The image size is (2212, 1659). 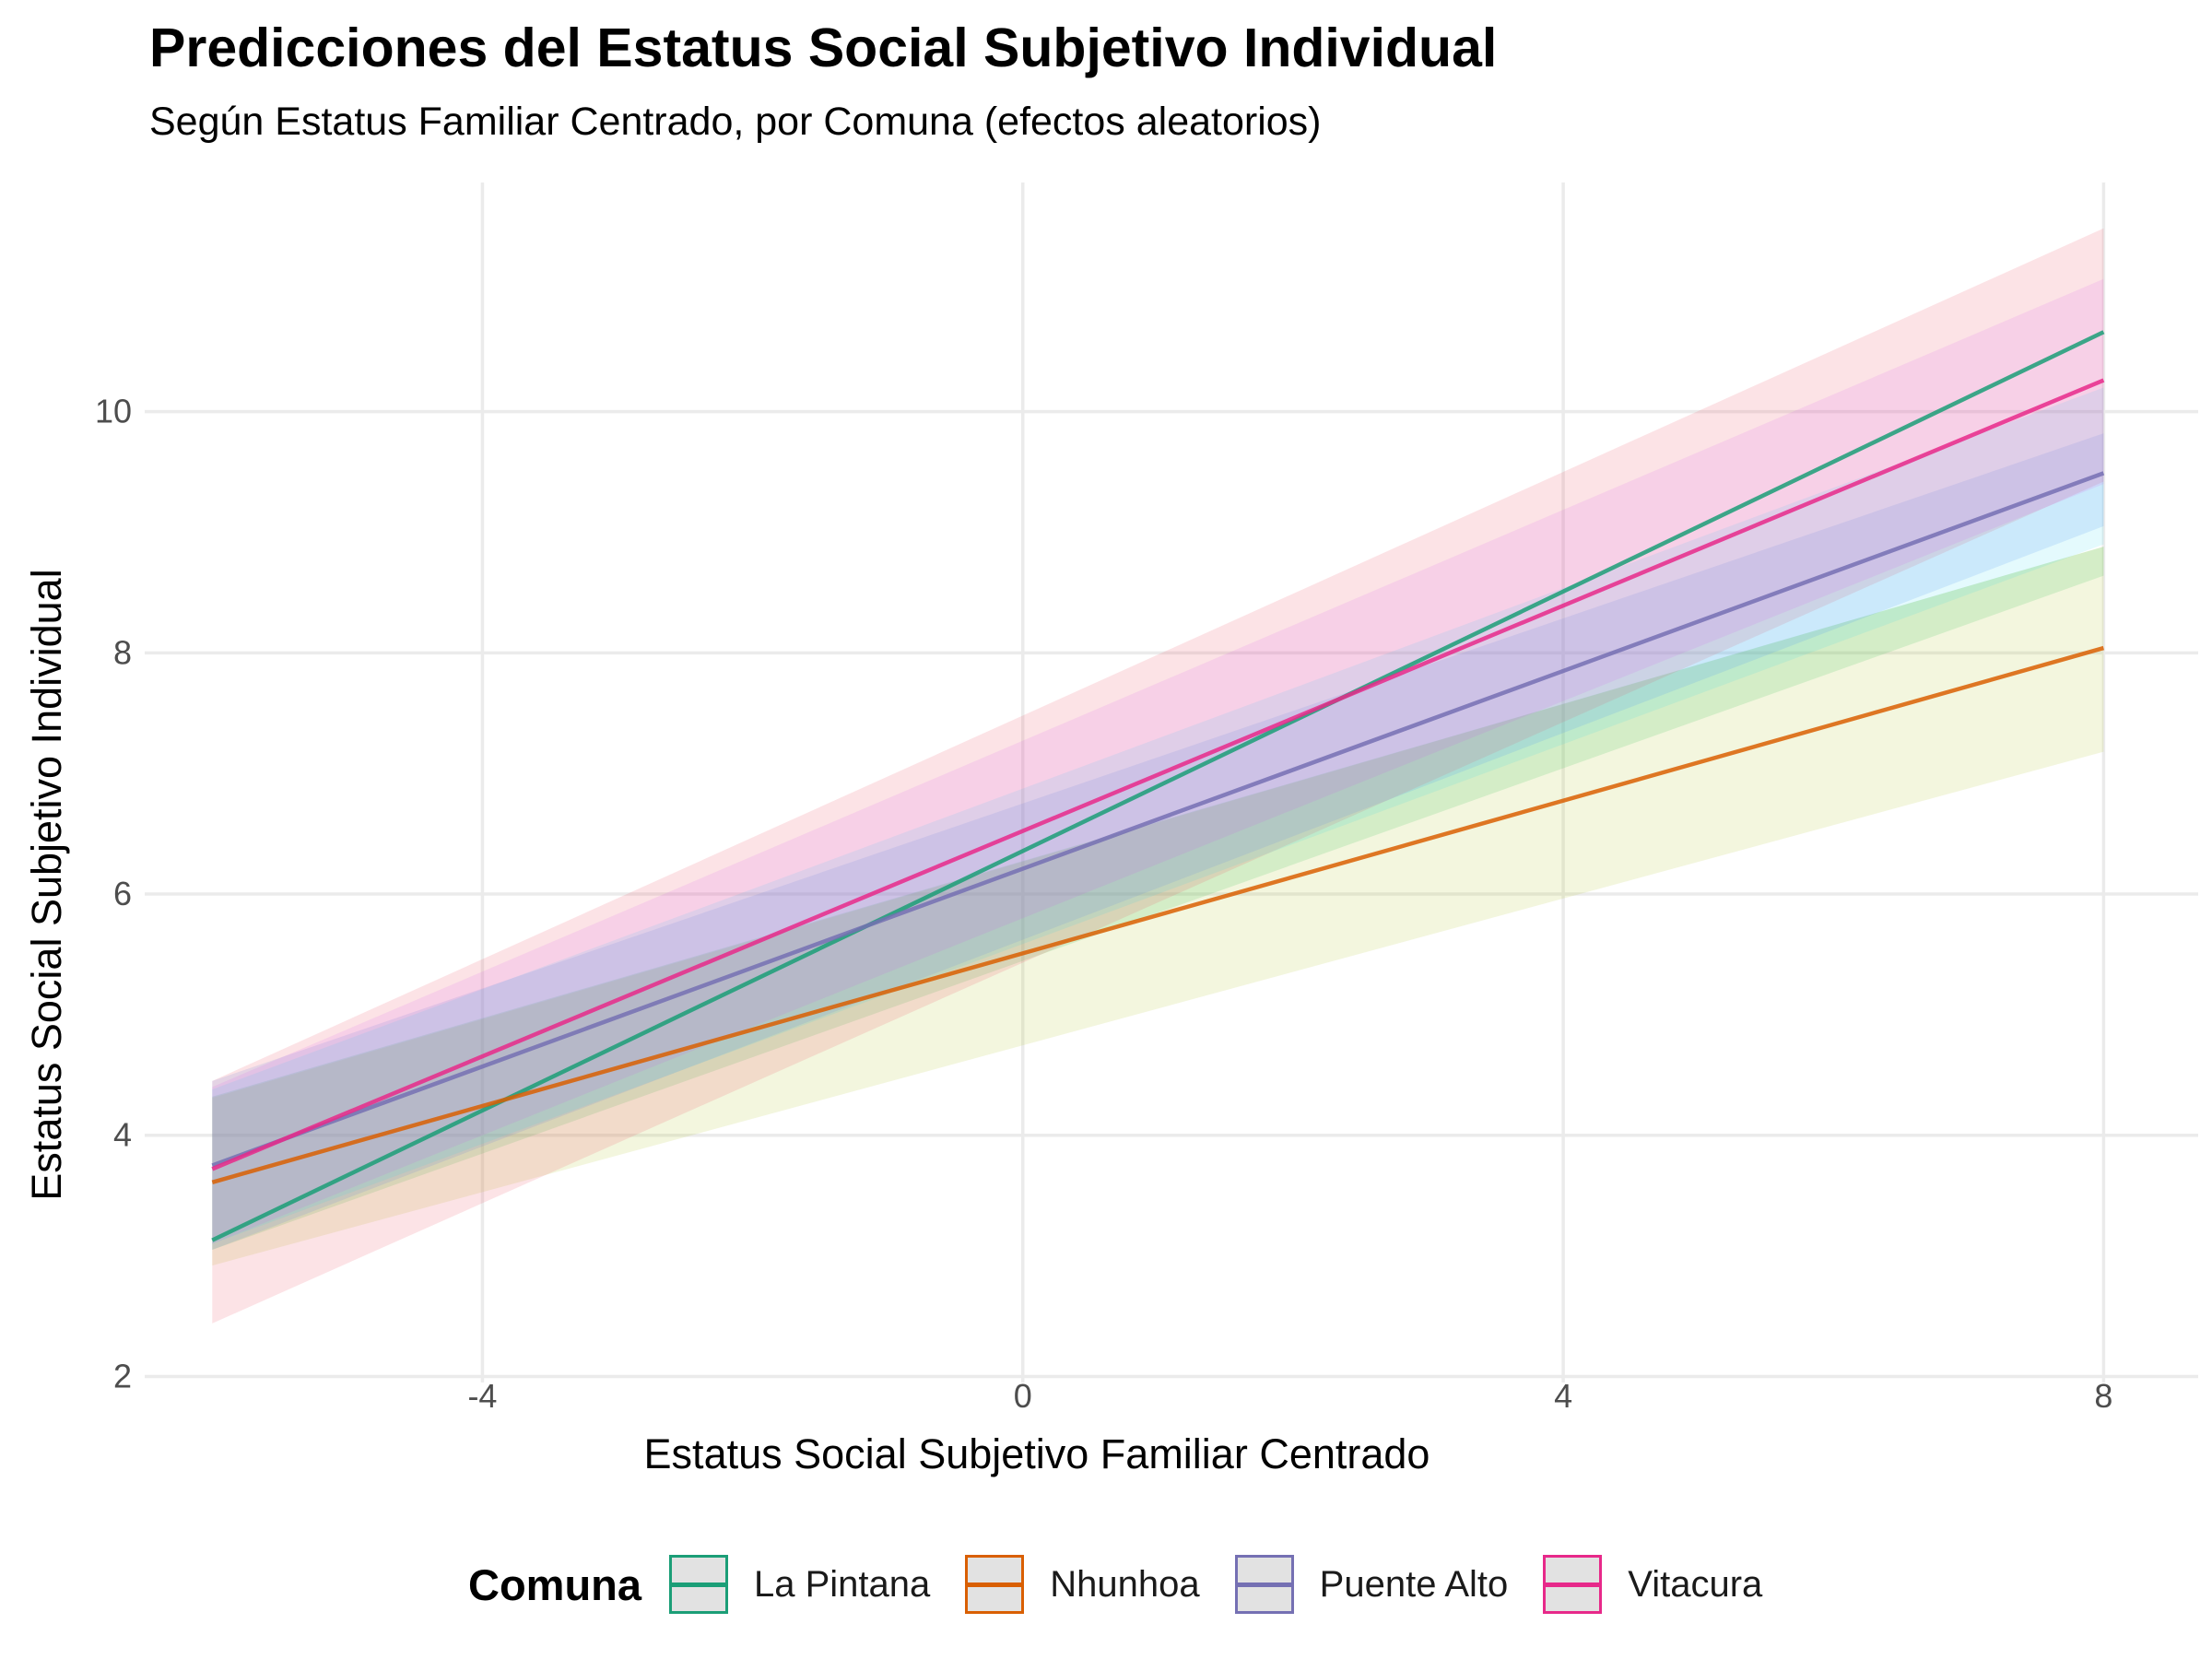 I want to click on y-tick-label: 2, so click(x=122, y=1375).